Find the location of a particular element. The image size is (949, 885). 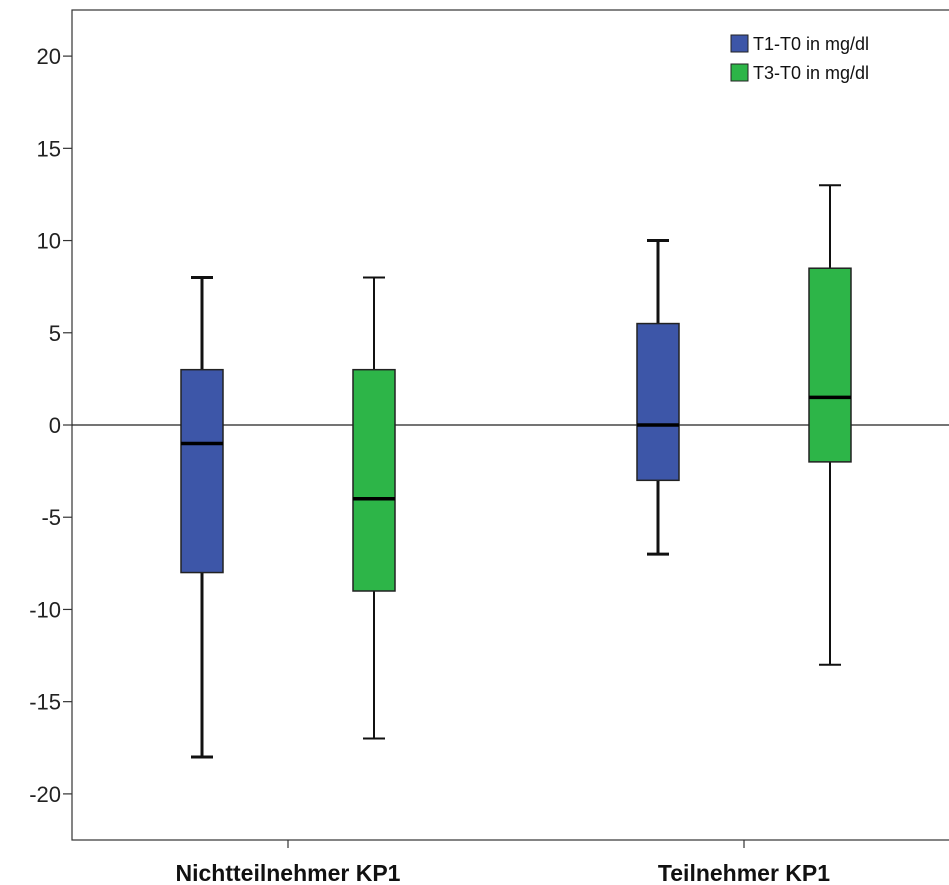

y-tick-label: -5 is located at coordinates (51, 517).